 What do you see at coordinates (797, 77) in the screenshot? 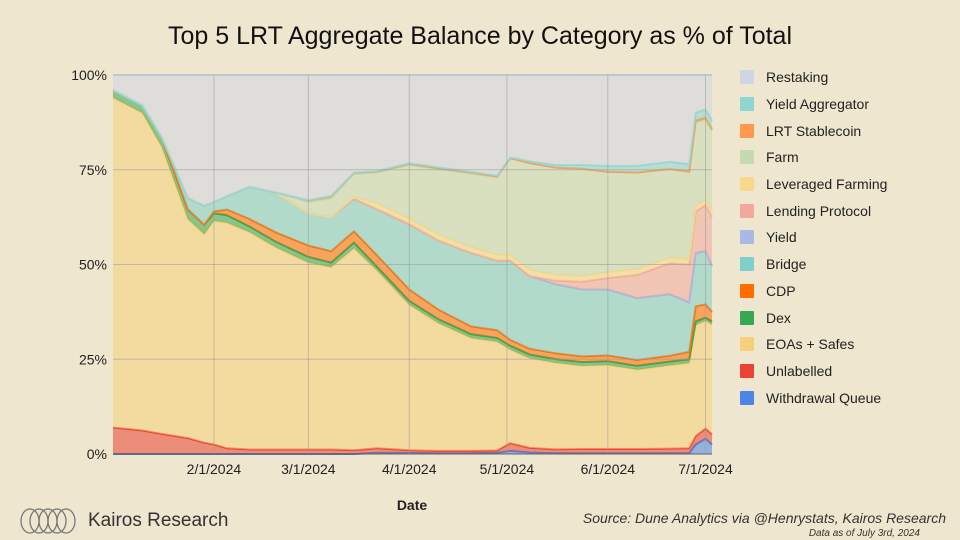
I see `legend-label: Restaking` at bounding box center [797, 77].